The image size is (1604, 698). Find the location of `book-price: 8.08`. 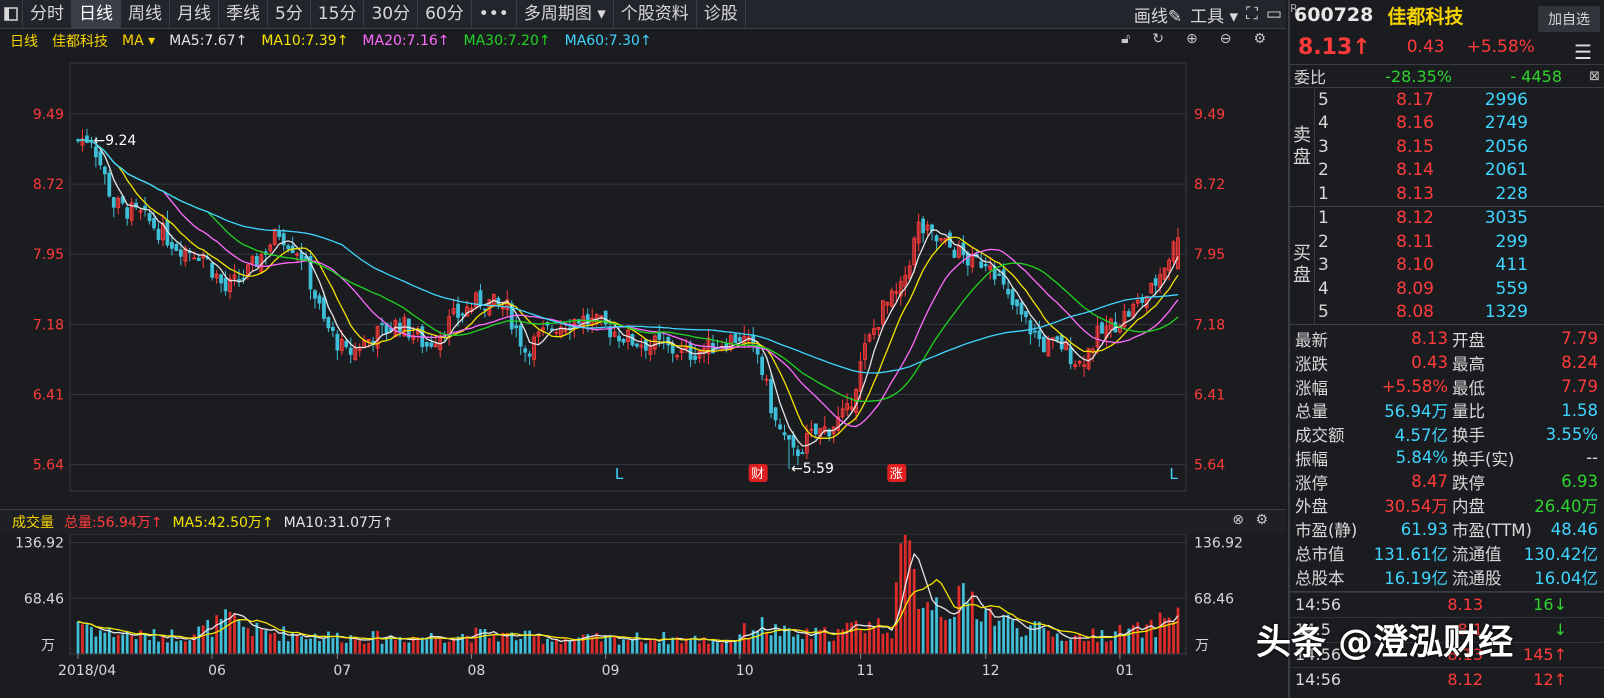

book-price: 8.08 is located at coordinates (1415, 312).